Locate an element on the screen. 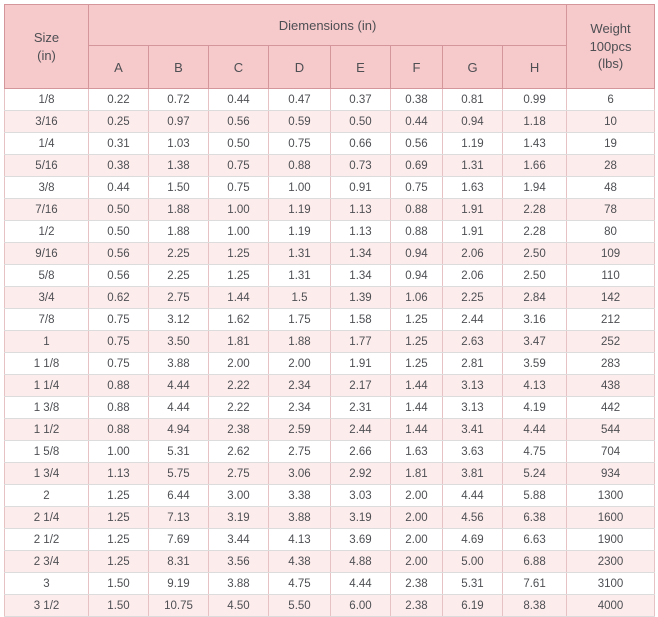 This screenshot has height=617, width=658. table-row: 1 1/2 0.88 4.94 2.38 2.59 2.44 1.44 3.41 4.44 544 is located at coordinates (330, 429).